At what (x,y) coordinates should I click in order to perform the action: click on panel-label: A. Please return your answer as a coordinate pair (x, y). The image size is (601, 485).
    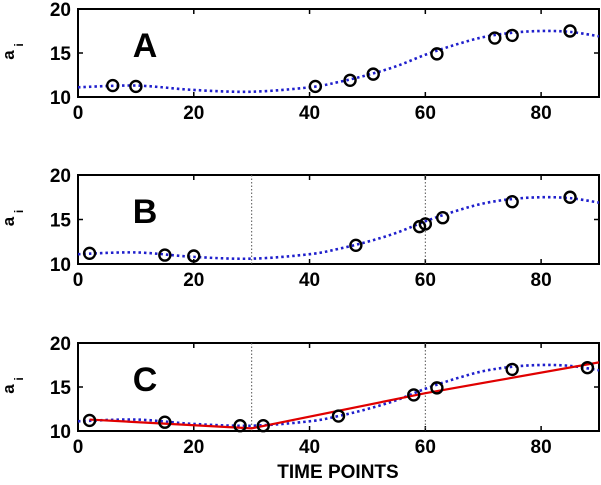
    Looking at the image, I should click on (145, 46).